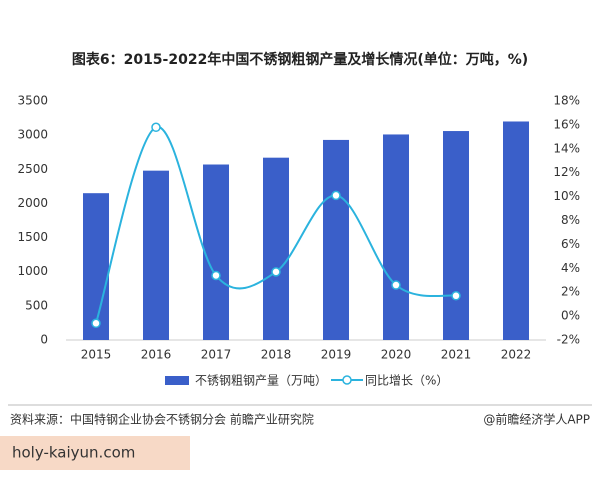 The width and height of the screenshot is (600, 480). Describe the element at coordinates (44, 340) in the screenshot. I see `y-tick-label: 0` at that location.